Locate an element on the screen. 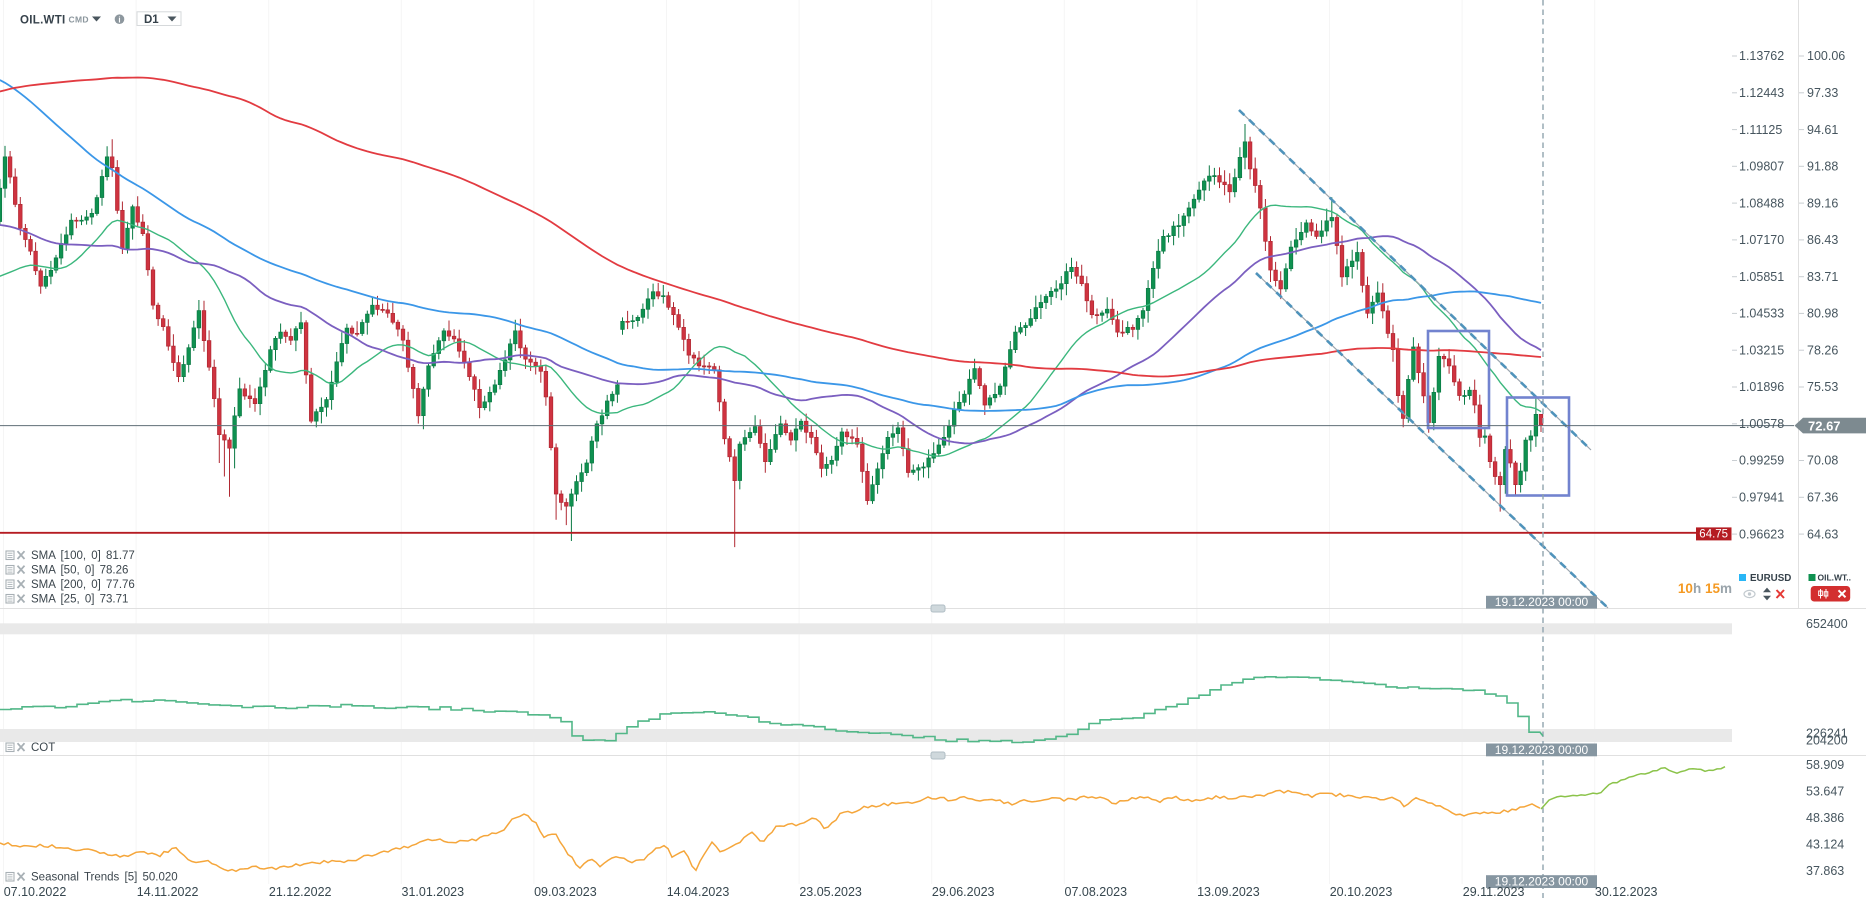 The height and width of the screenshot is (914, 1866). svg-text: SMA [25, 0] 73.71 is located at coordinates (79, 600).